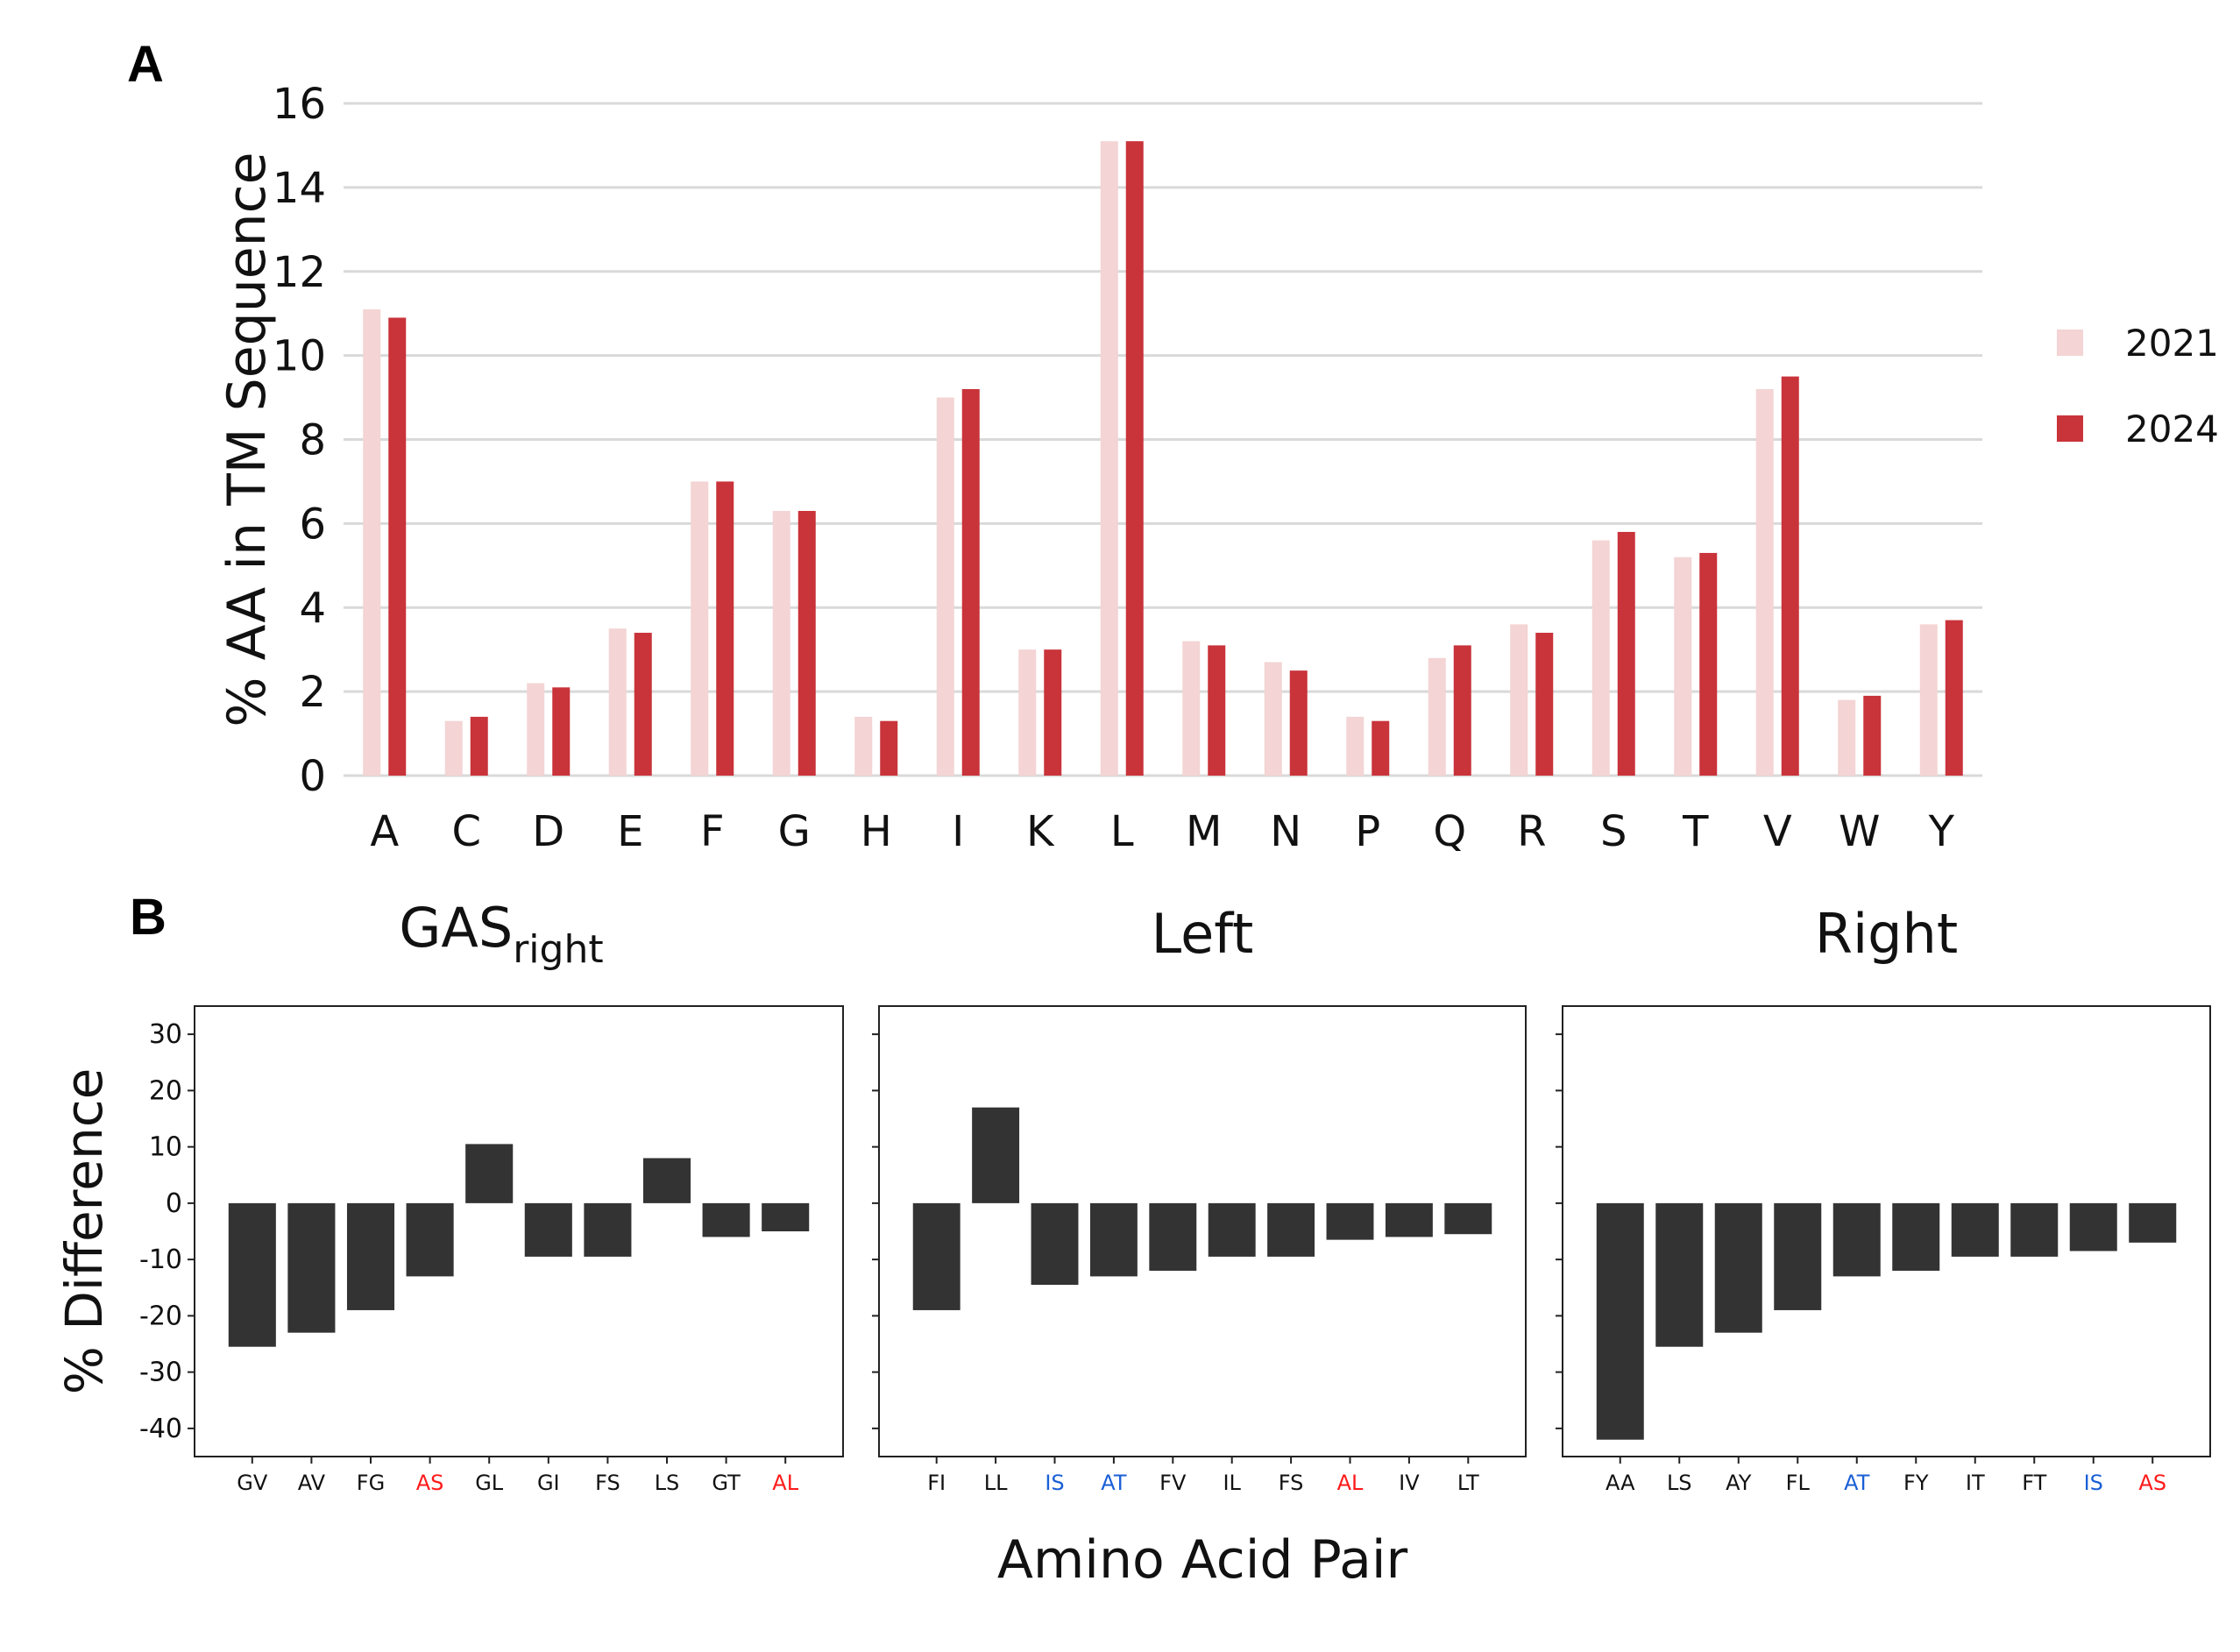 This screenshot has width=2240, height=1652. I want to click on bar-AY, so click(1738, 1267).